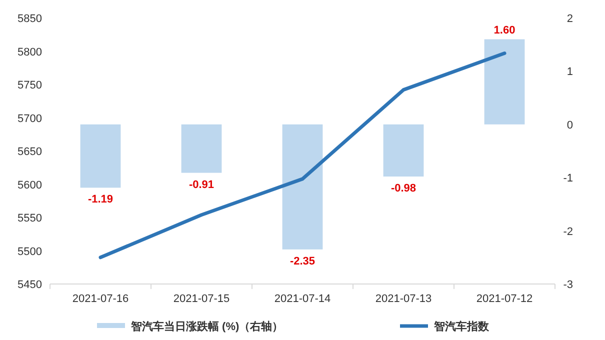 The width and height of the screenshot is (605, 340). I want to click on data-label: 1.60, so click(505, 30).